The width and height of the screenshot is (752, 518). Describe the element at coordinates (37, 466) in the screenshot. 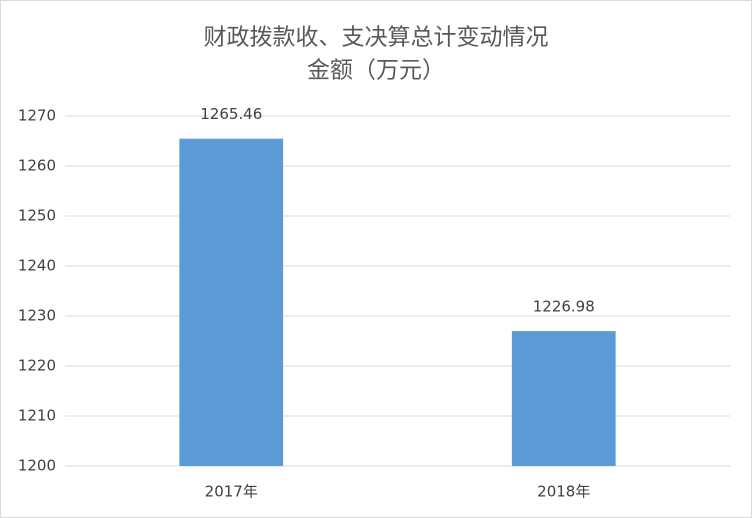

I see `y-tick-label: 1200` at that location.